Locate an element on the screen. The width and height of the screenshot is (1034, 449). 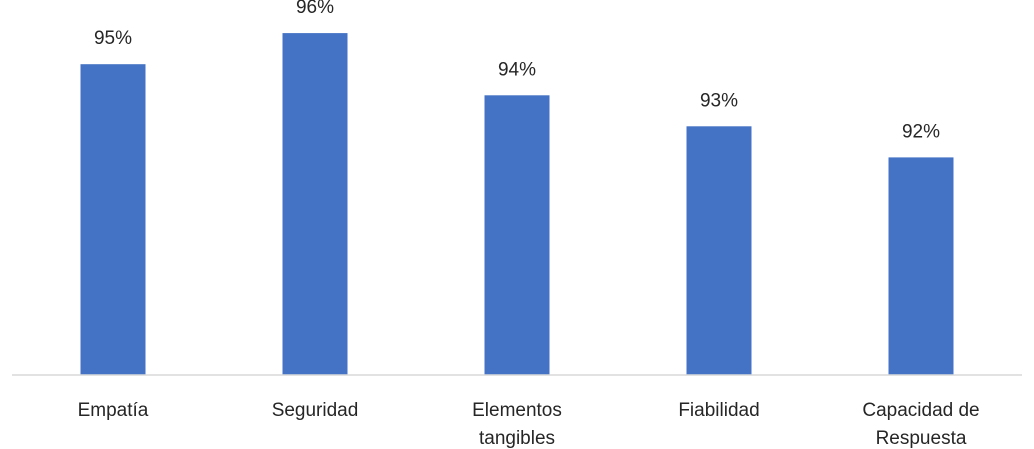
category-label-line: Elementos is located at coordinates (517, 410).